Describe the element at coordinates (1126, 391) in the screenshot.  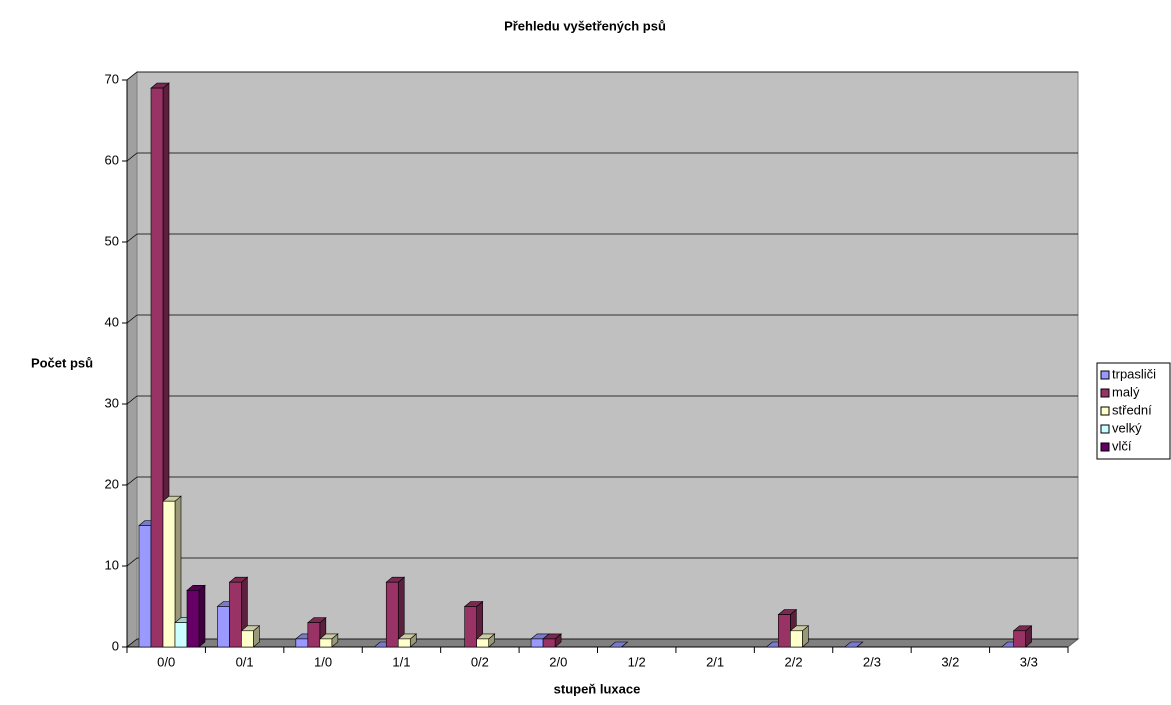
I see `legend-label: malý` at that location.